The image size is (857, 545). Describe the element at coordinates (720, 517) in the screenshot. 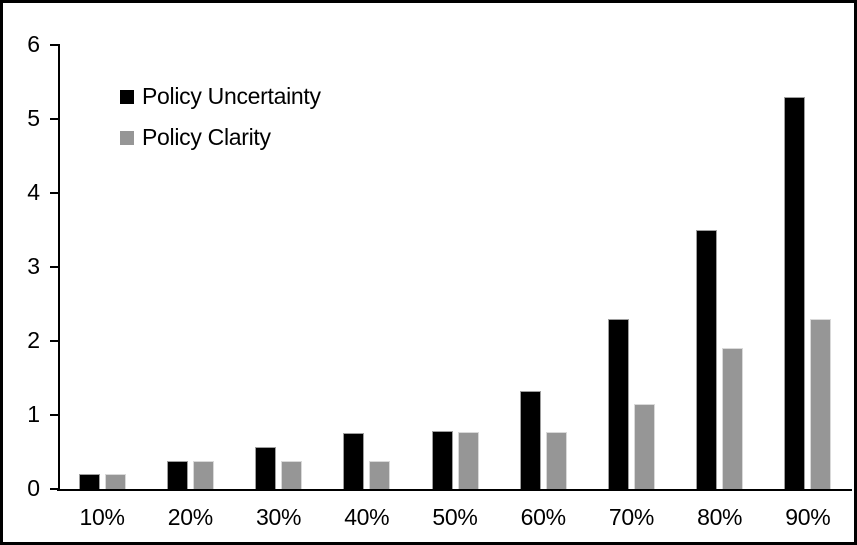

I see `x-tick-label: 80%` at that location.